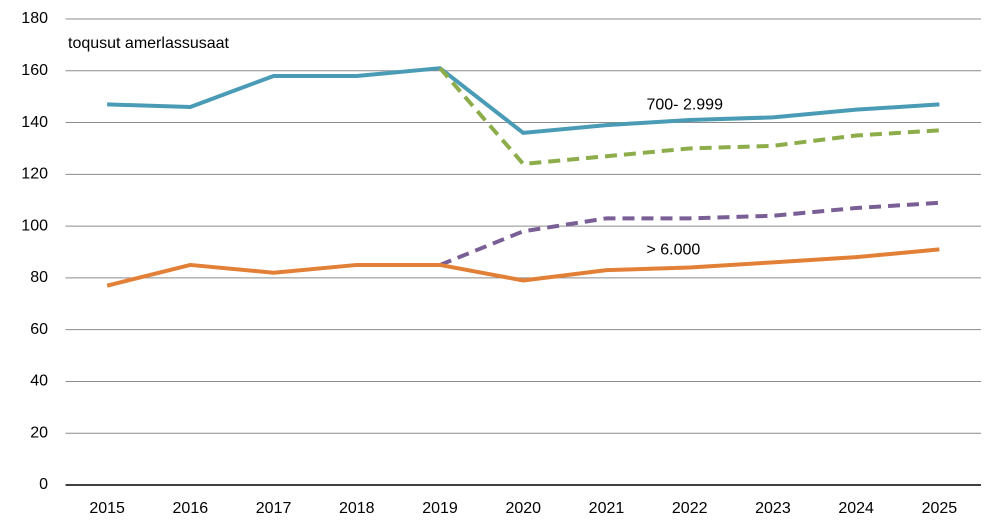 Image resolution: width=986 pixels, height=522 pixels. Describe the element at coordinates (523, 508) in the screenshot. I see `x-tick-label: 2020` at that location.